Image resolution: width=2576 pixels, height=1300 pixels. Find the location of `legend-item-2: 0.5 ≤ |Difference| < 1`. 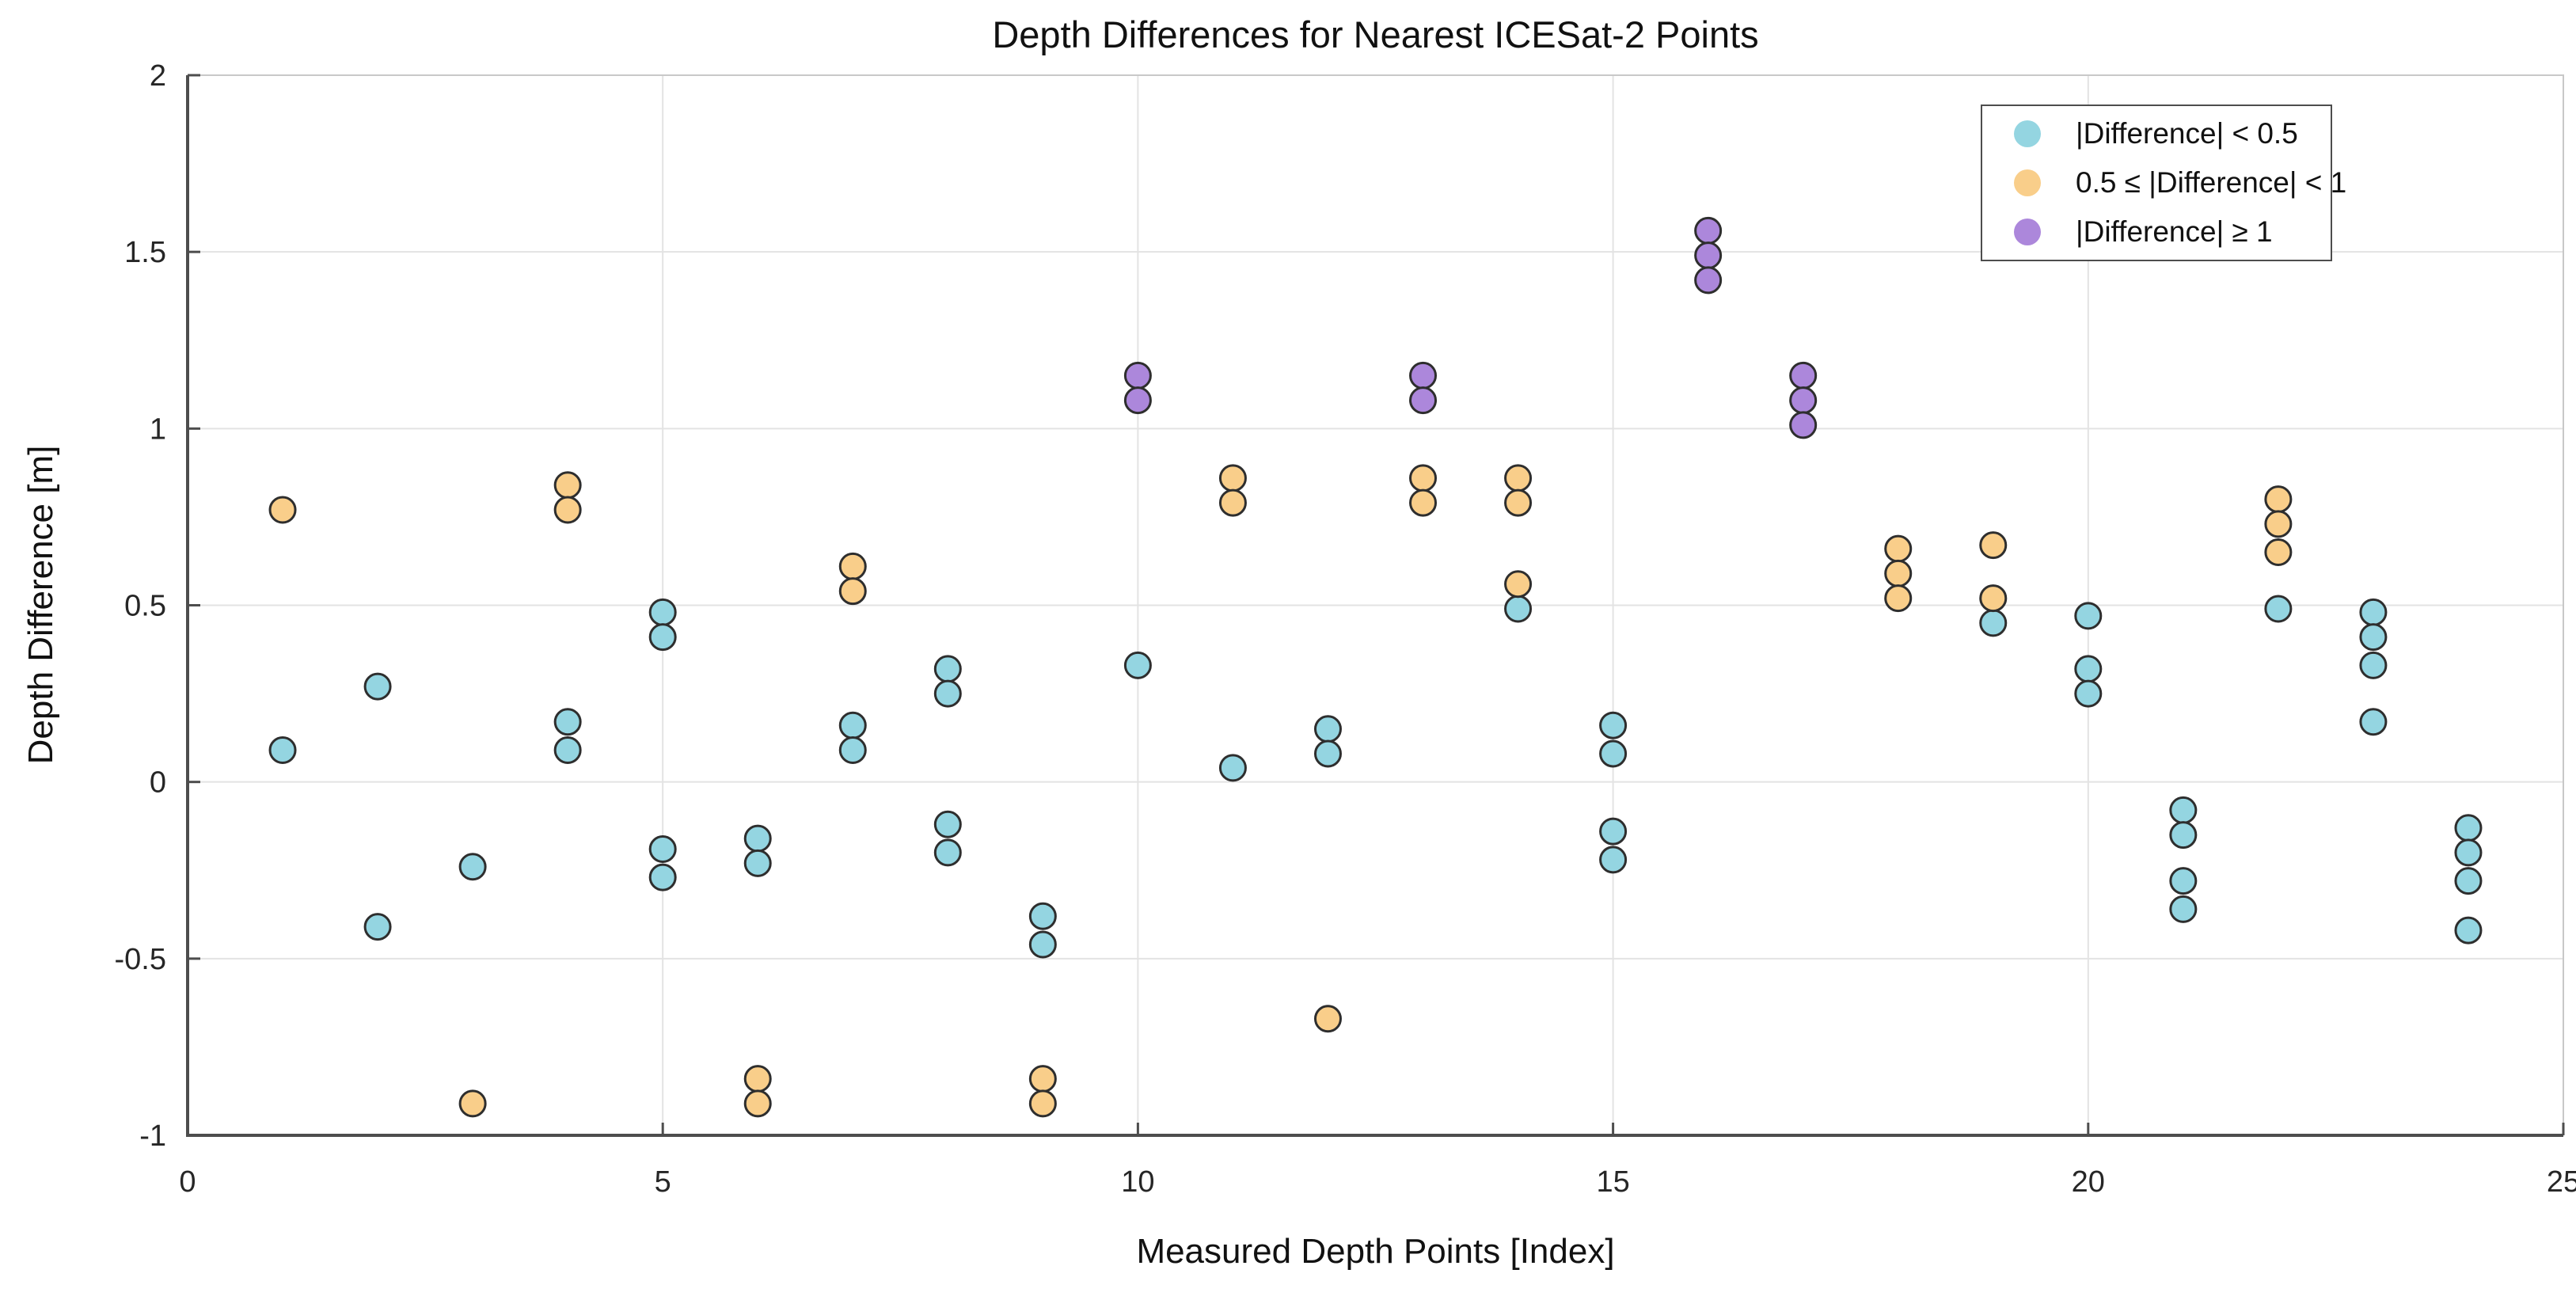

legend-item-2: 0.5 ≤ |Difference| < 1 is located at coordinates (2164, 182).